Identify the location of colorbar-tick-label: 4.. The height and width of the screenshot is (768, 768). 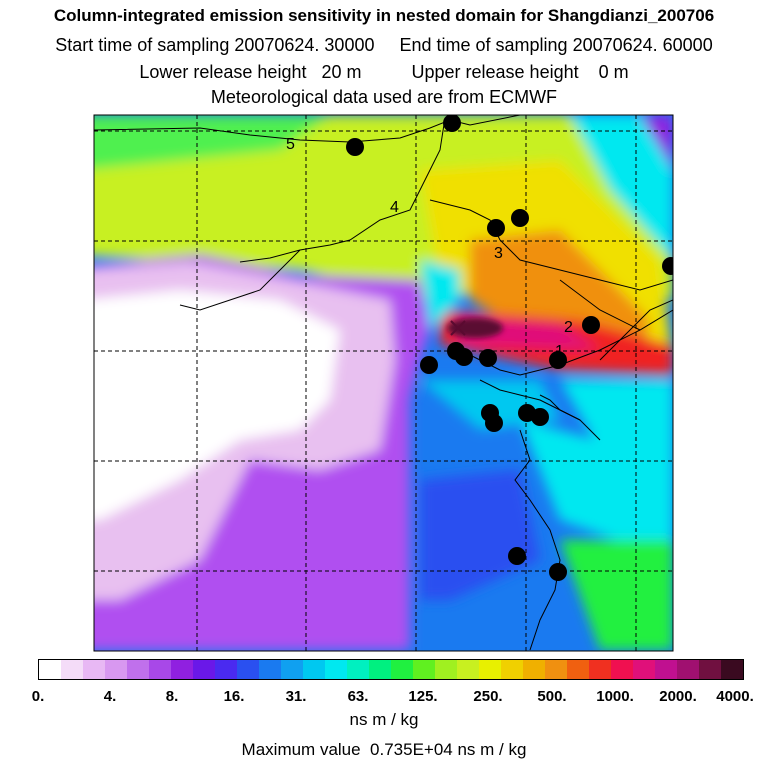
(110, 696).